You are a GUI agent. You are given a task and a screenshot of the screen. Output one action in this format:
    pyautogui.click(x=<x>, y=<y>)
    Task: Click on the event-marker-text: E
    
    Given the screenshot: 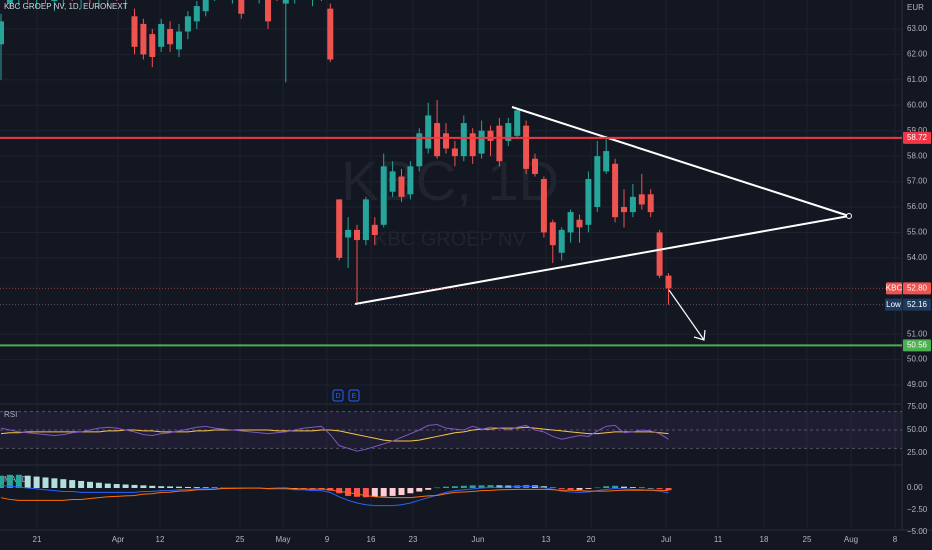 What is the action you would take?
    pyautogui.click(x=354, y=396)
    